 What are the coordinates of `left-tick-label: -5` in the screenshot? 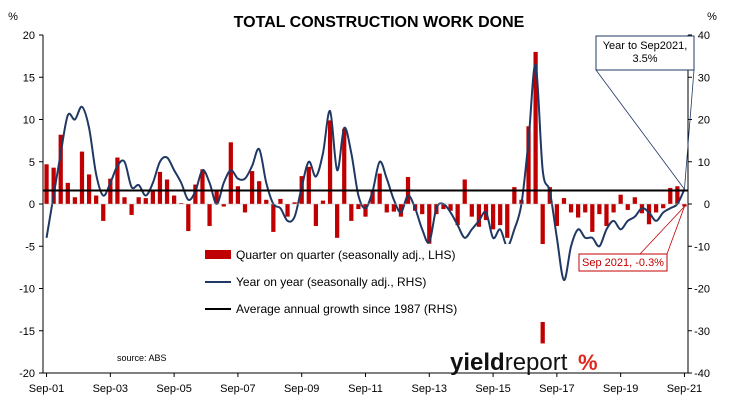 It's located at (30, 247).